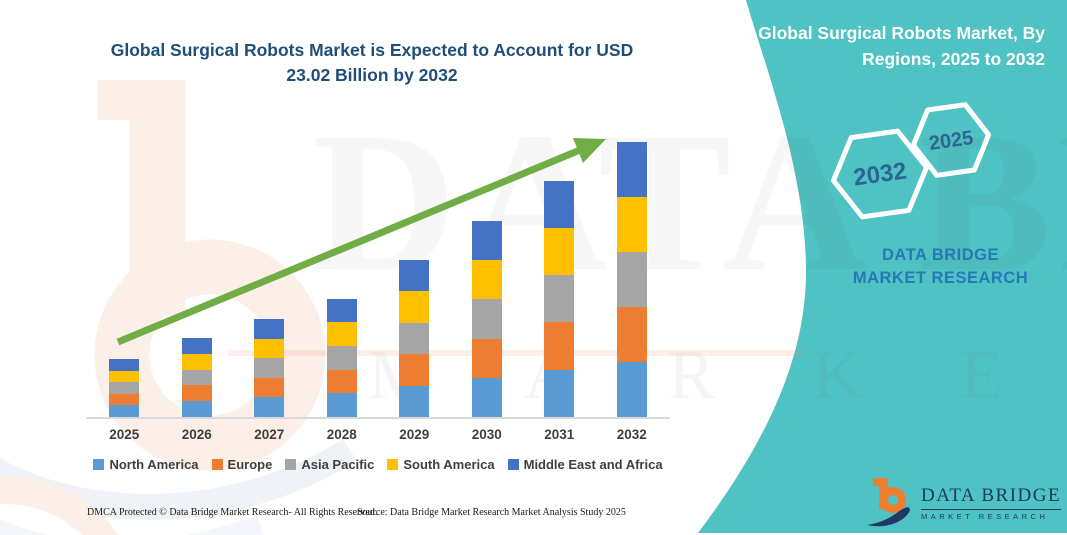 The width and height of the screenshot is (1067, 535). What do you see at coordinates (414, 370) in the screenshot?
I see `bar-segment-2029-europe` at bounding box center [414, 370].